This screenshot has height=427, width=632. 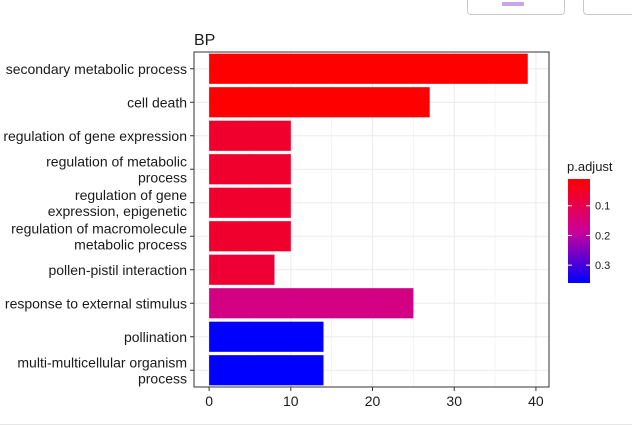 What do you see at coordinates (373, 401) in the screenshot?
I see `x-tick-label: 20` at bounding box center [373, 401].